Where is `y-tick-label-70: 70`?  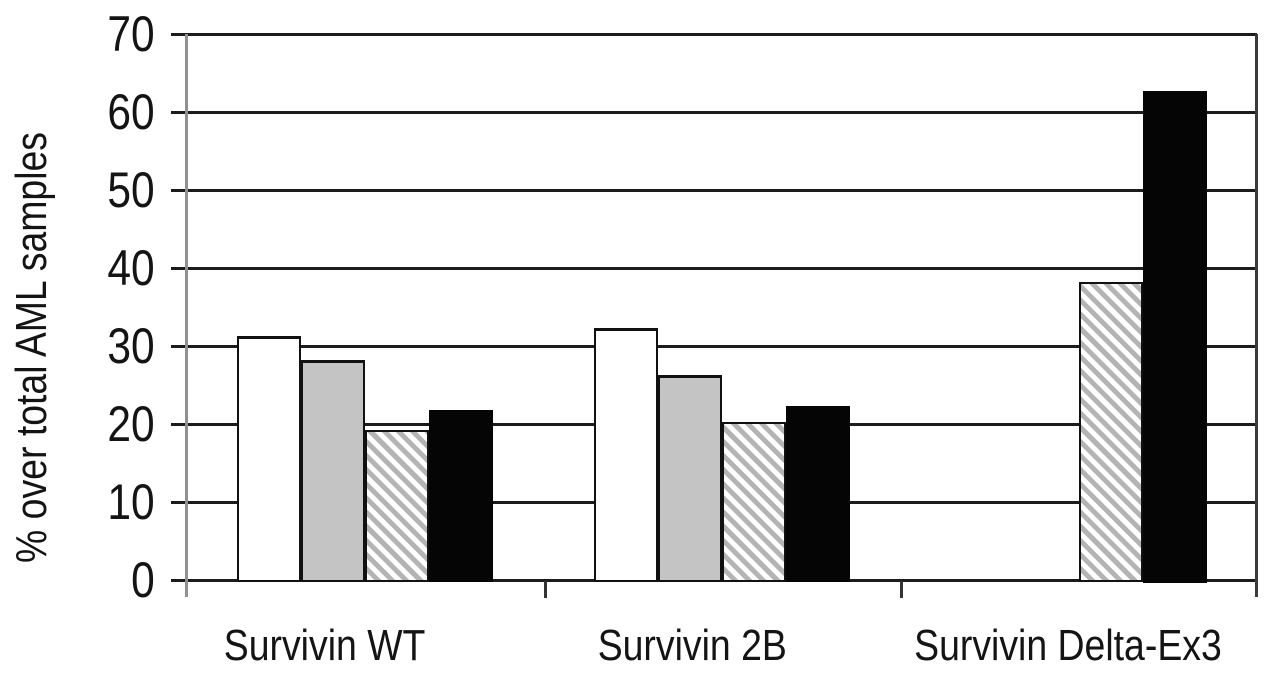 y-tick-label-70: 70 is located at coordinates (131, 34).